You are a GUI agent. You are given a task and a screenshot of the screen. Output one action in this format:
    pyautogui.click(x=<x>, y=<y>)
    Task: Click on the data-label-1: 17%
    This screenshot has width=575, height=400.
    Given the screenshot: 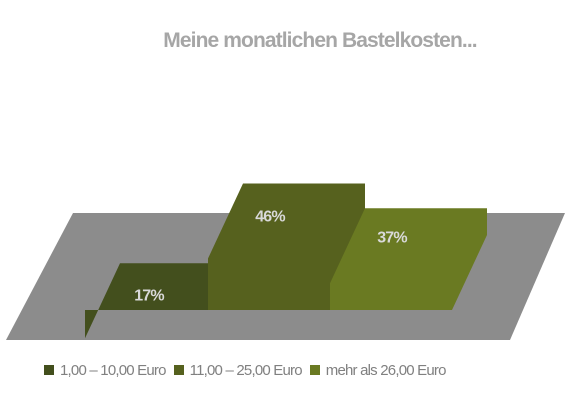 What is the action you would take?
    pyautogui.click(x=149, y=295)
    